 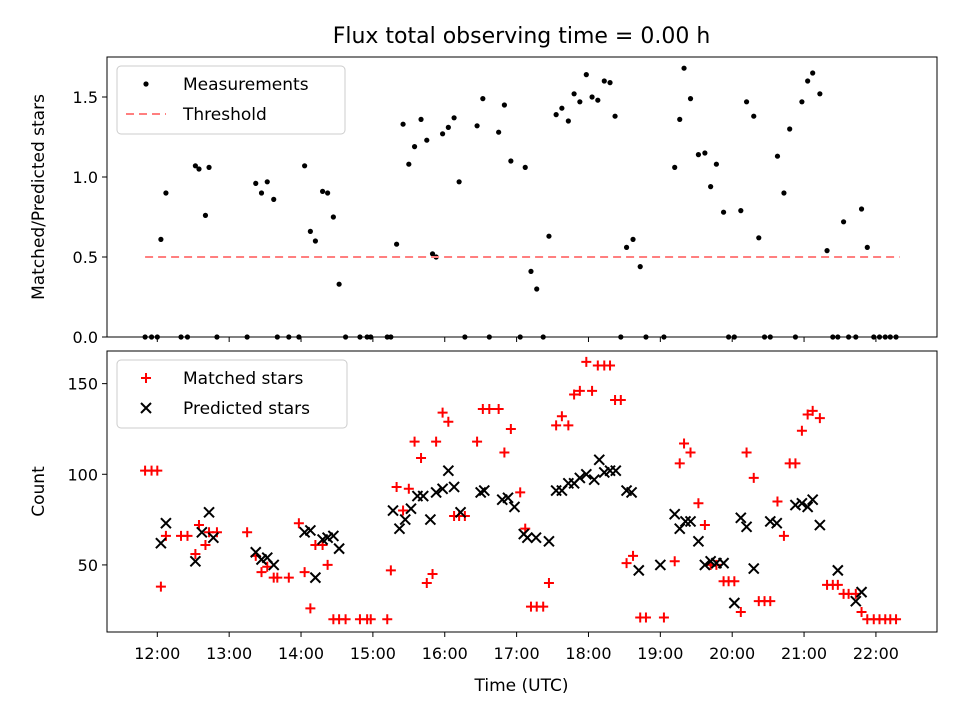 What do you see at coordinates (231, 100) in the screenshot?
I see `legend-box` at bounding box center [231, 100].